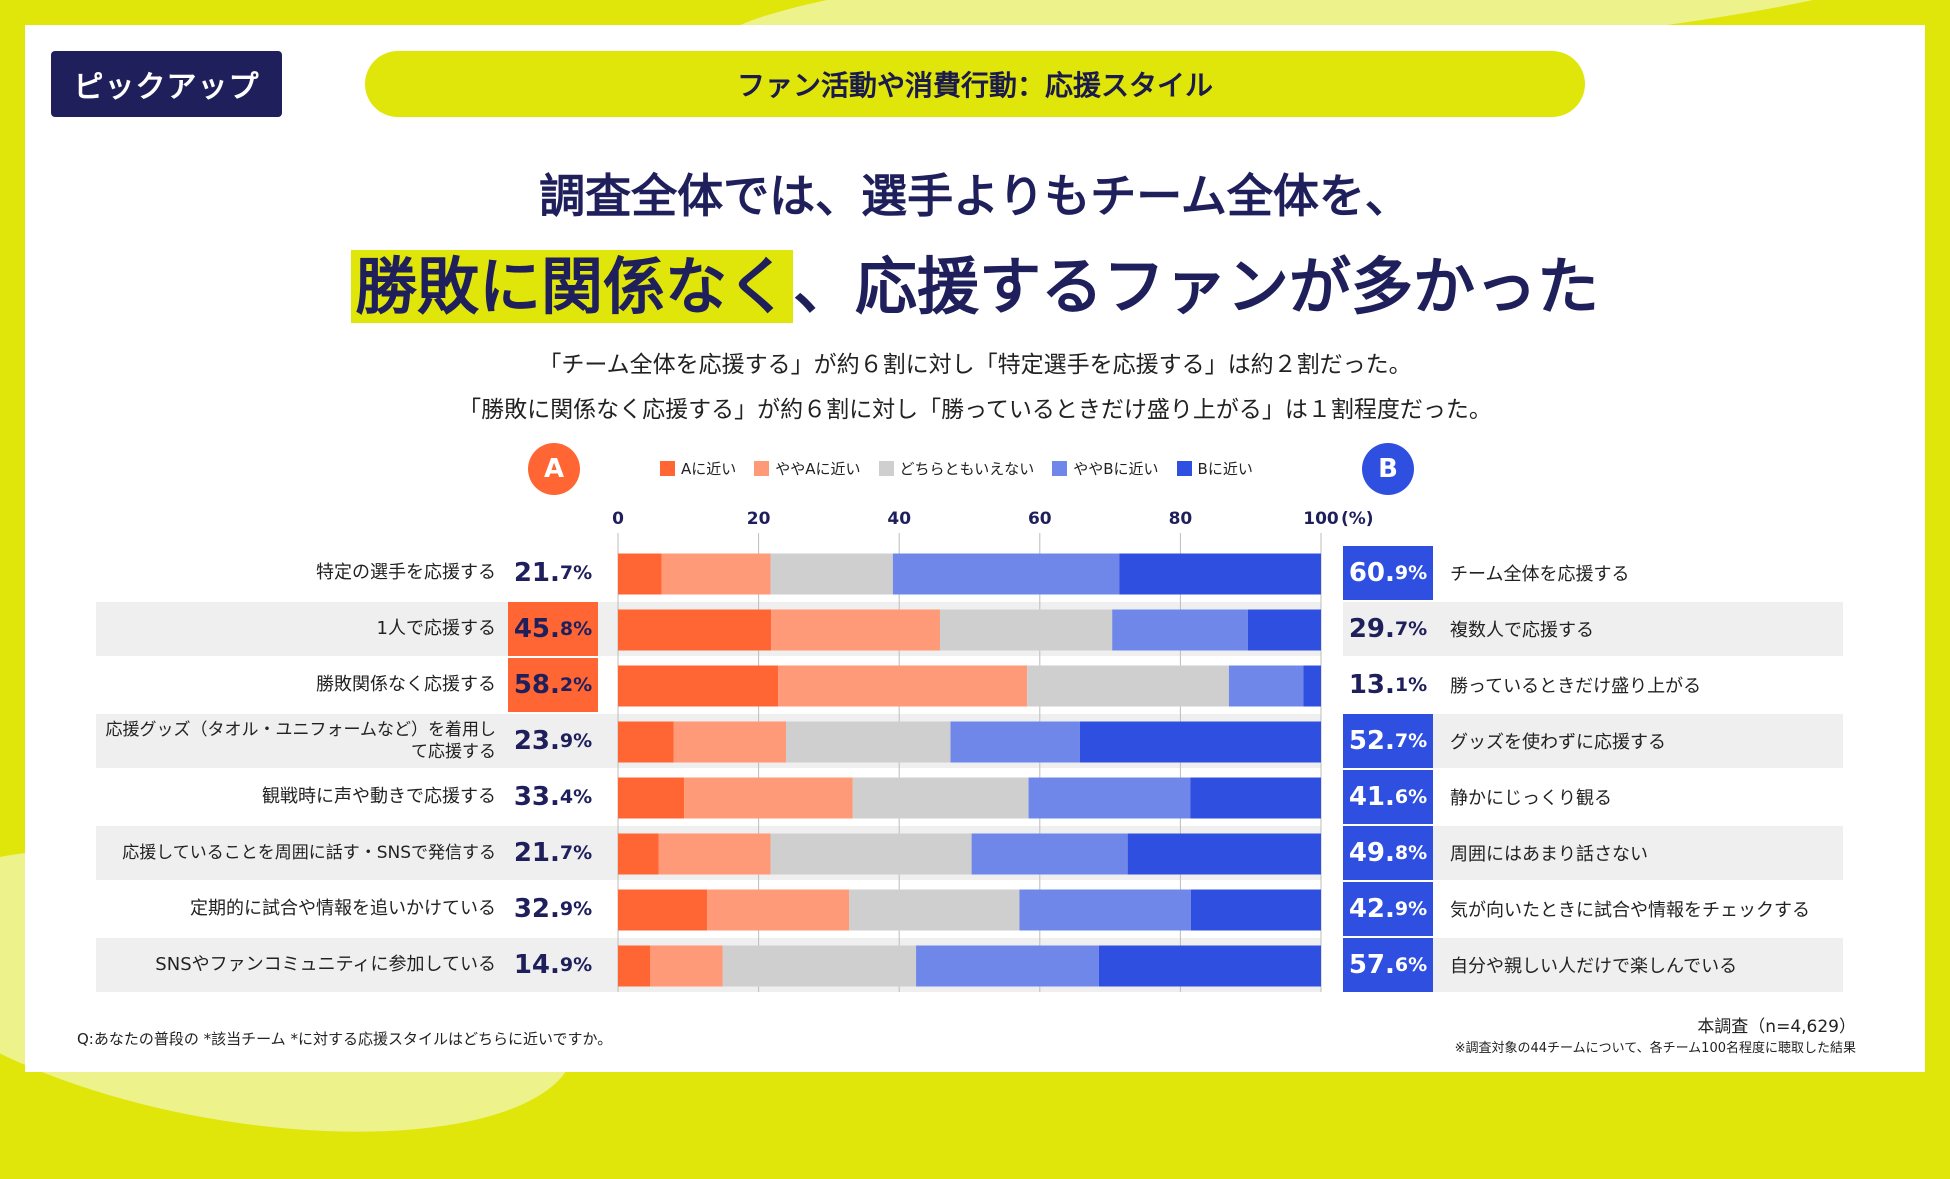 This screenshot has height=1179, width=1950. What do you see at coordinates (166, 84) in the screenshot?
I see `pickup-badge: ピックアップ` at bounding box center [166, 84].